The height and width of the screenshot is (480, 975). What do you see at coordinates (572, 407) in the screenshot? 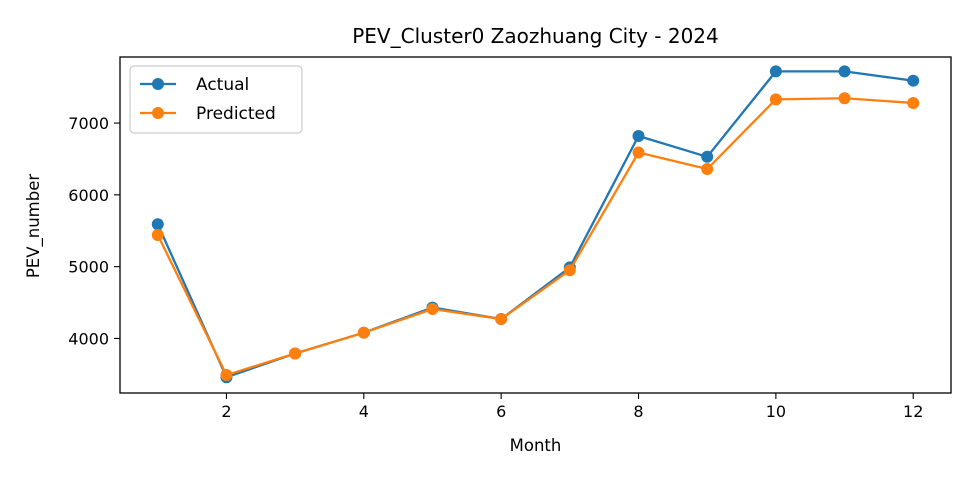
I see `x-axis: 2 4 6 8 10 12` at bounding box center [572, 407].